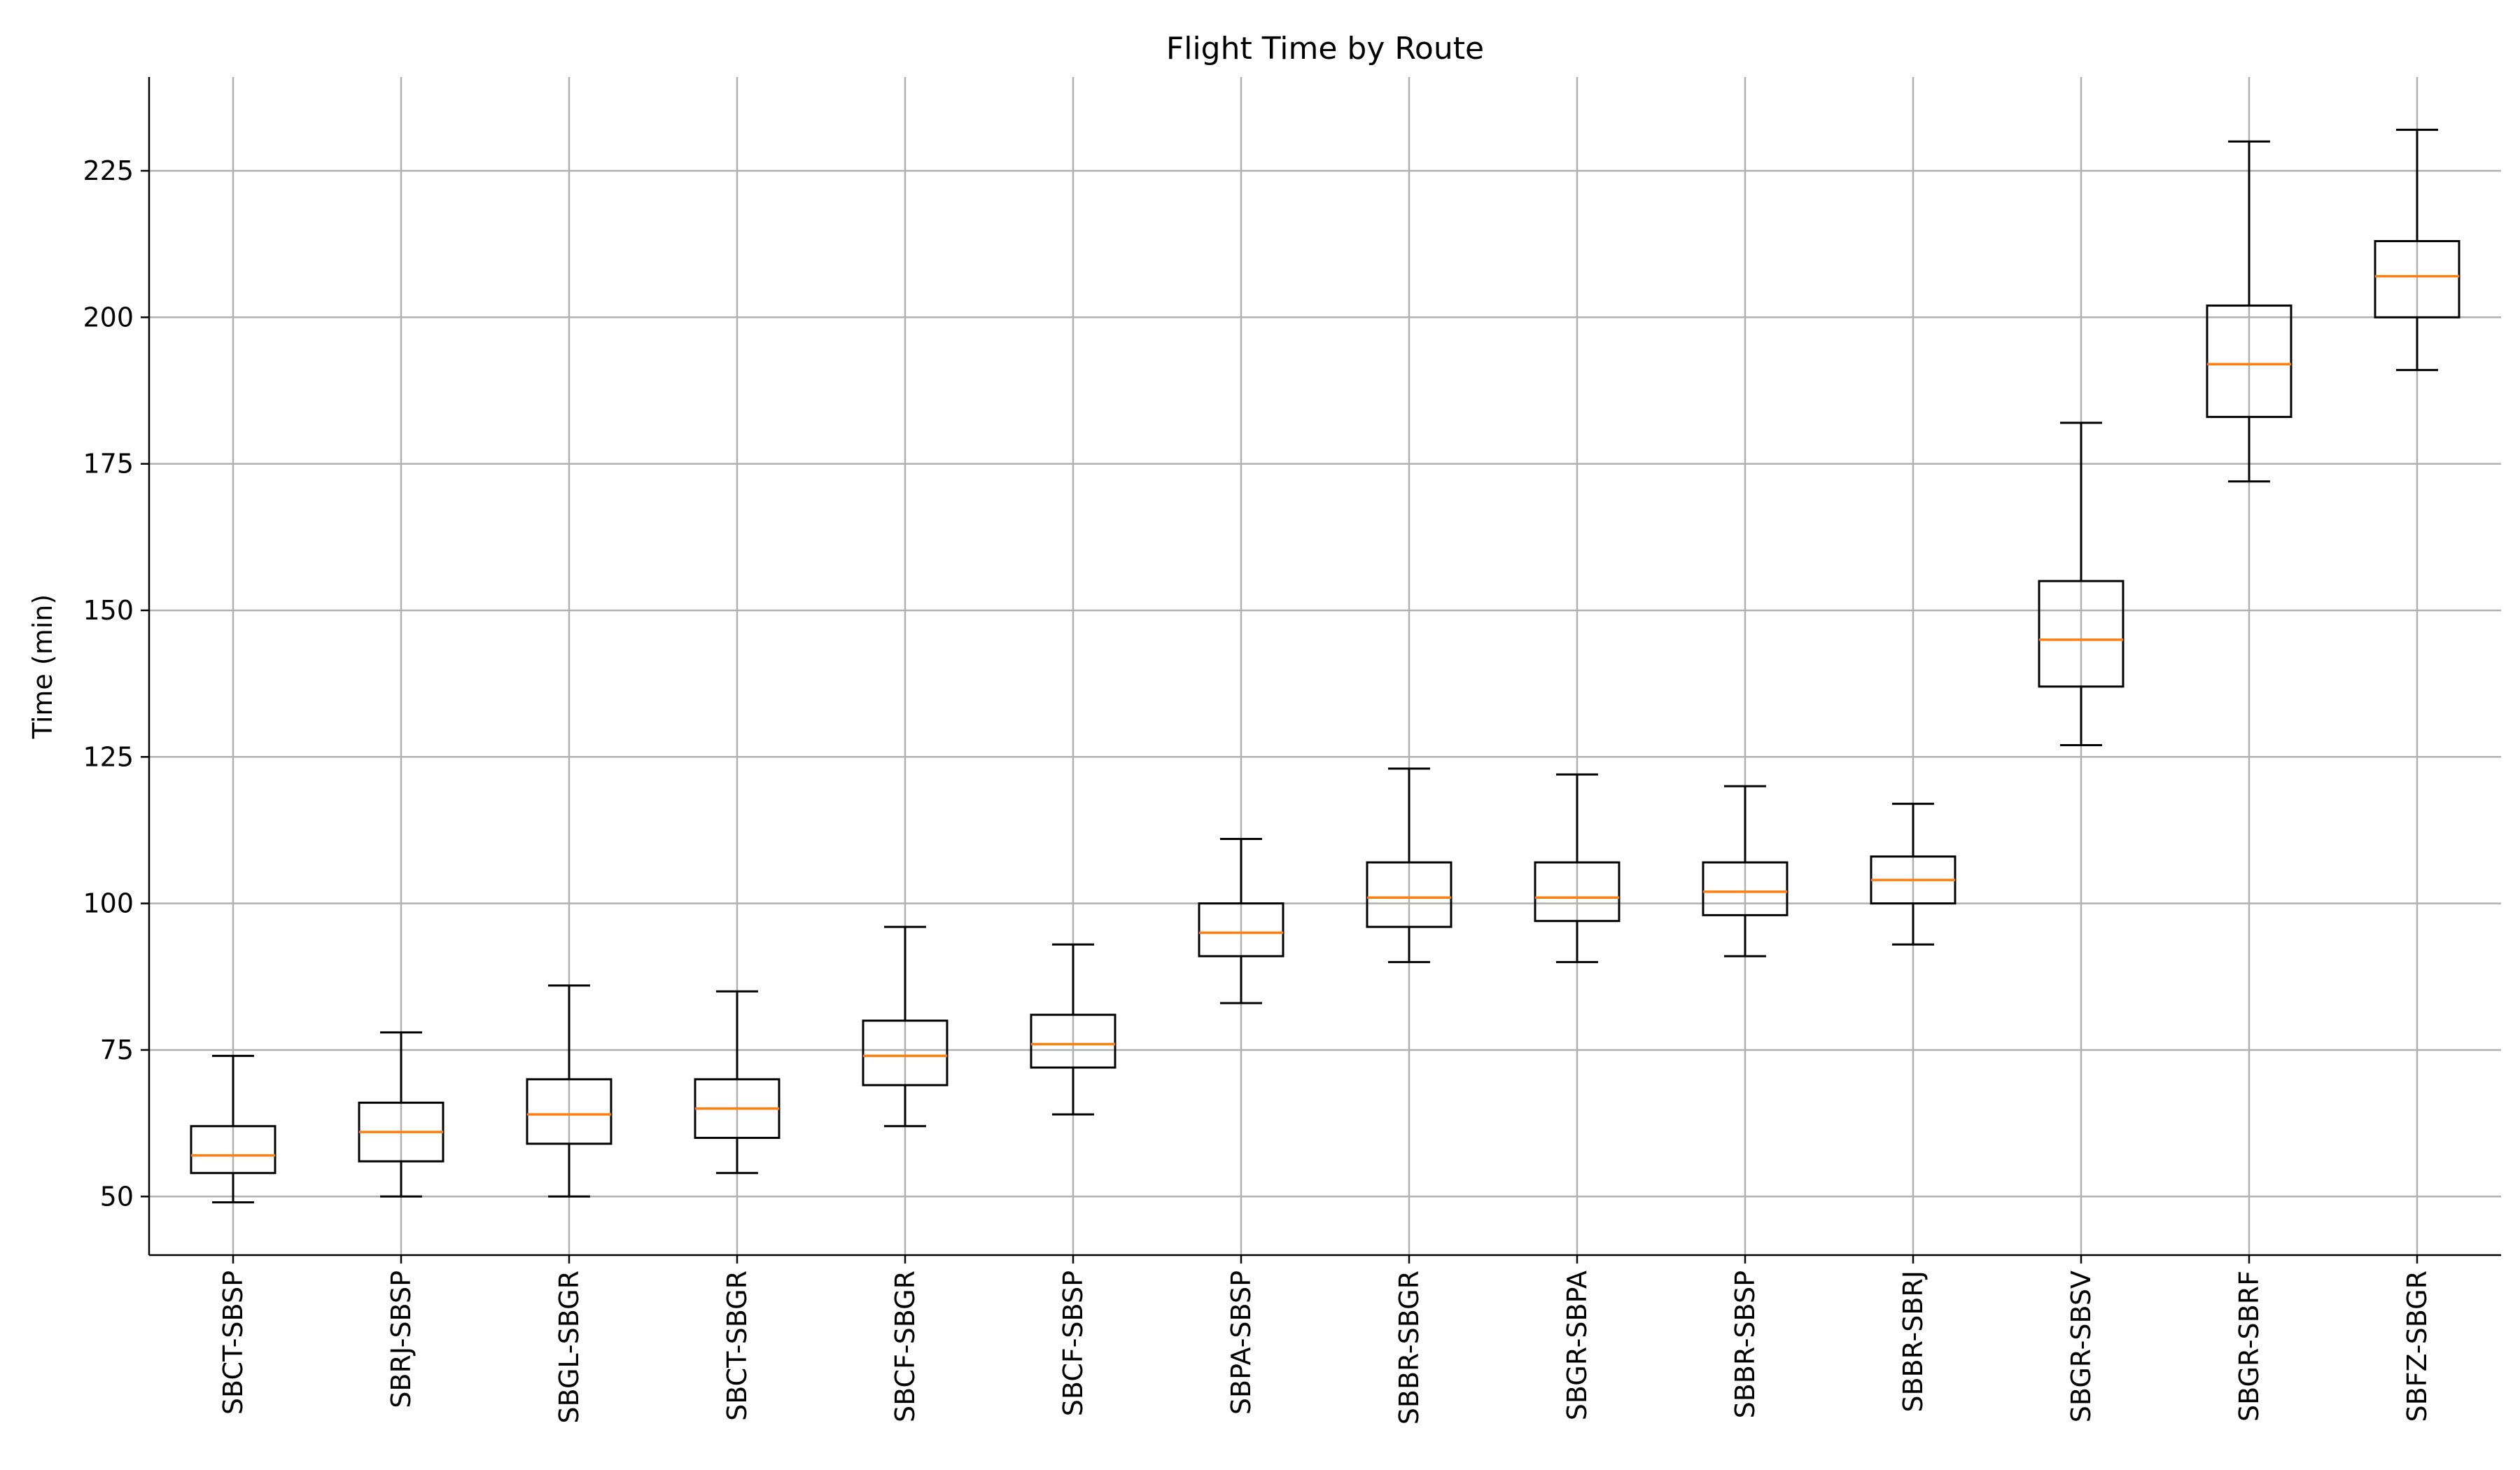 The height and width of the screenshot is (1470, 2520). I want to click on x-tick-label: SBGR-SBPA, so click(1577, 1345).